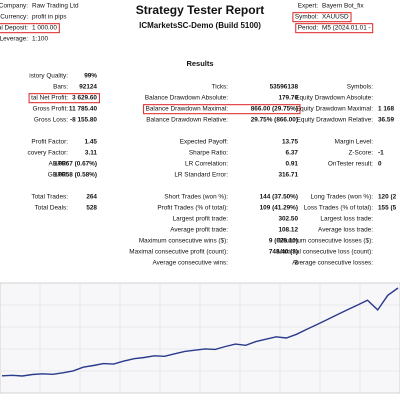 Image resolution: width=400 pixels, height=400 pixels. Describe the element at coordinates (274, 120) in the screenshot. I see `result-value: 29.75% (866.00)` at that location.